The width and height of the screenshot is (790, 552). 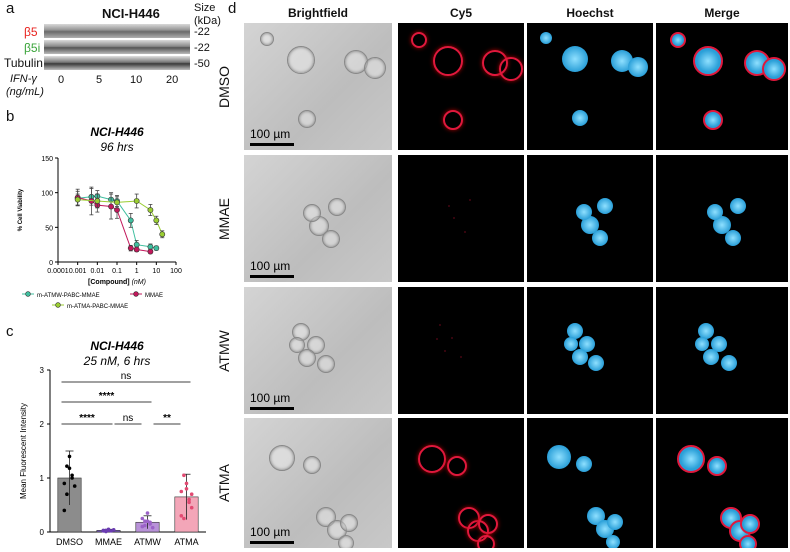 What do you see at coordinates (460, 13) in the screenshot?
I see `column-header: Cy5` at bounding box center [460, 13].